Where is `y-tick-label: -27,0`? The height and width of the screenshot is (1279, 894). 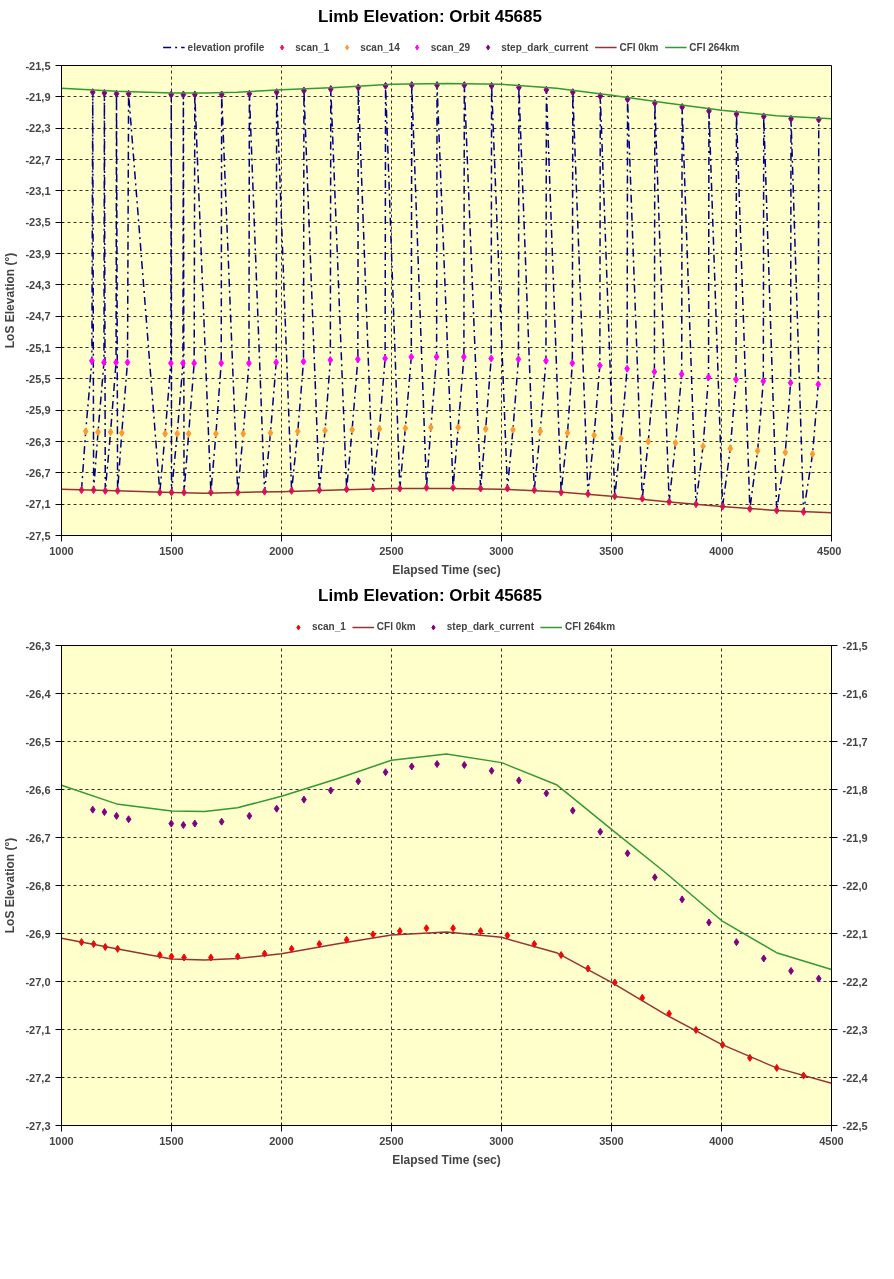 y-tick-label: -27,0 is located at coordinates (38, 981).